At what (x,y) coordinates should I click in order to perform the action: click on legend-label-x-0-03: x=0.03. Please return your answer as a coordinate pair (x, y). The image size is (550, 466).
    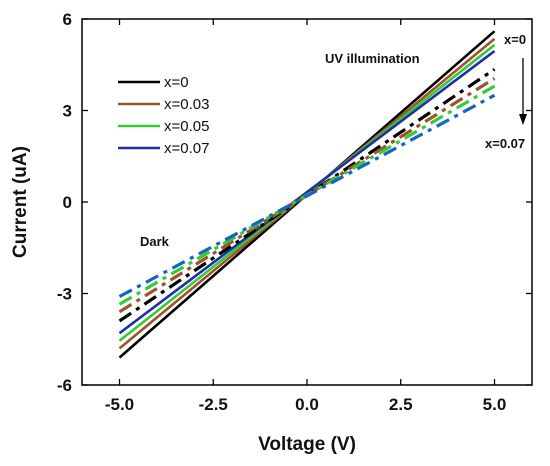
    Looking at the image, I should click on (186, 104).